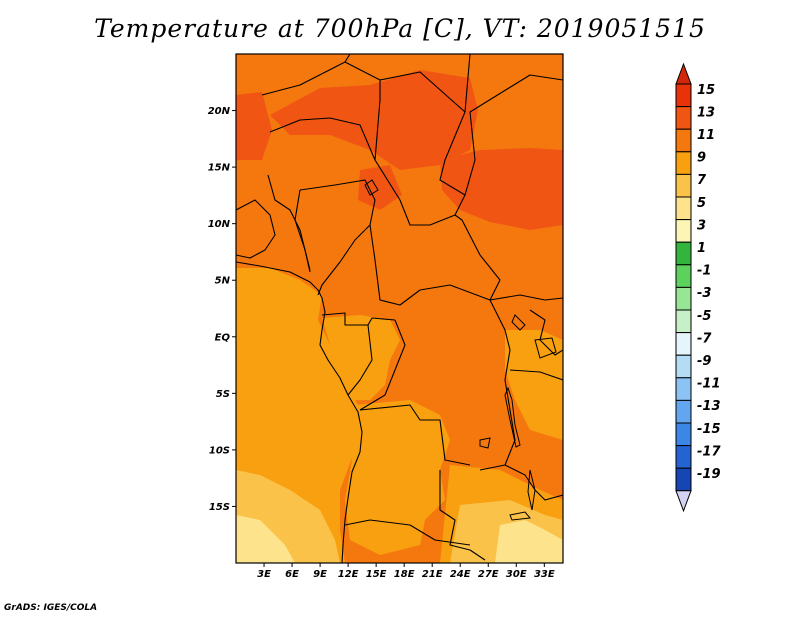 The width and height of the screenshot is (800, 618). I want to click on grads-credit: GrADS: IGES/COLA, so click(51, 608).